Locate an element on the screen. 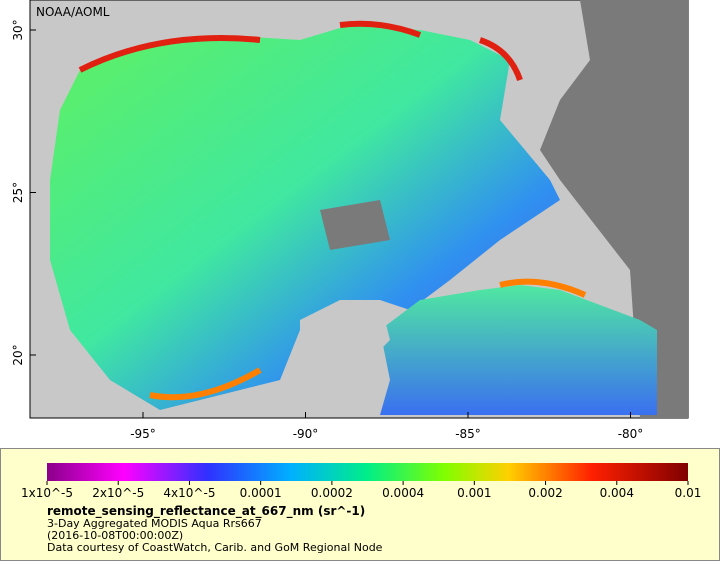  colorbar-label: 0.01 is located at coordinates (688, 493).